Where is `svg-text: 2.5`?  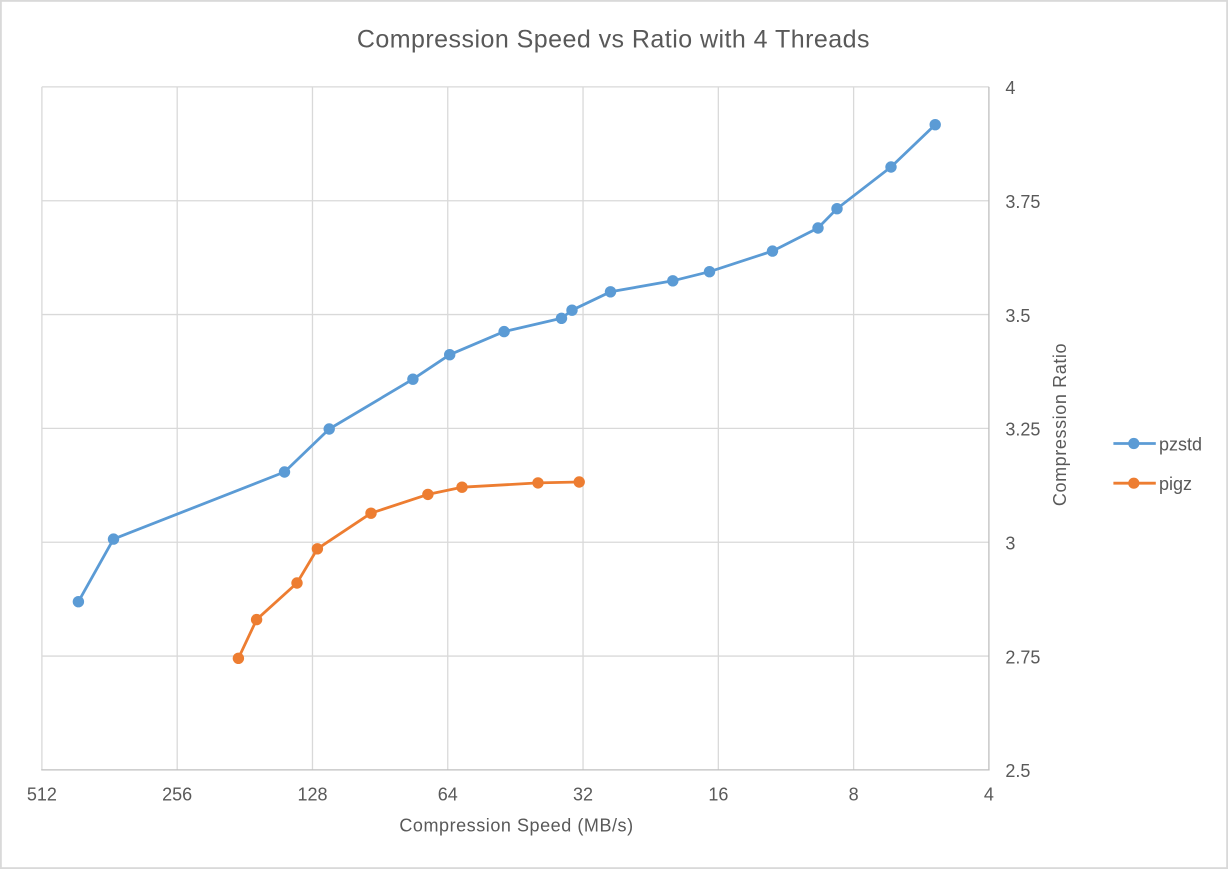
svg-text: 2.5 is located at coordinates (1017, 771).